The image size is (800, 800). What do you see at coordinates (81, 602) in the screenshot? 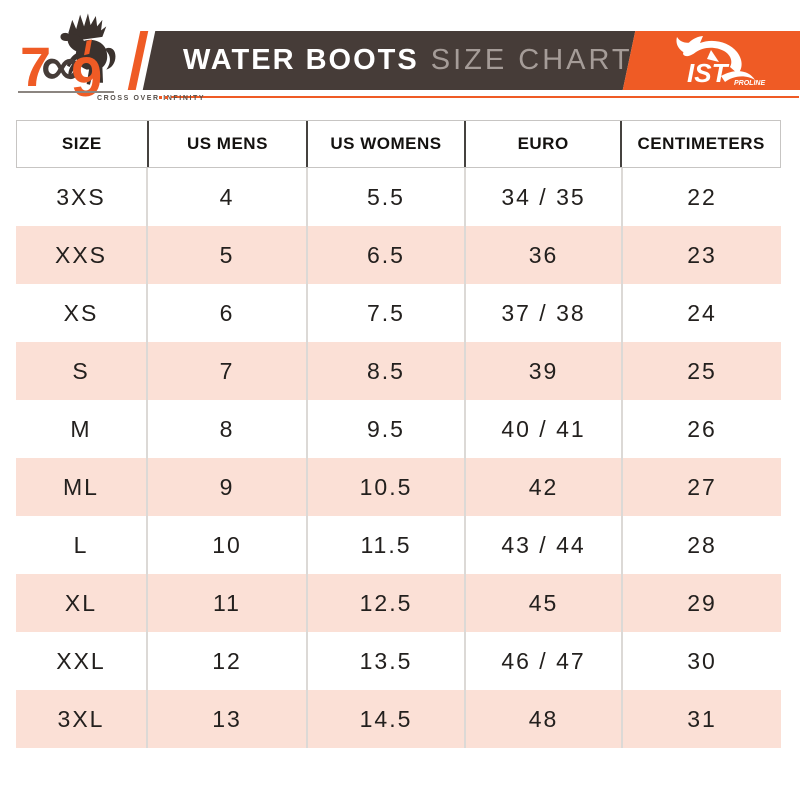
I see `size-cell: XL` at bounding box center [81, 602].